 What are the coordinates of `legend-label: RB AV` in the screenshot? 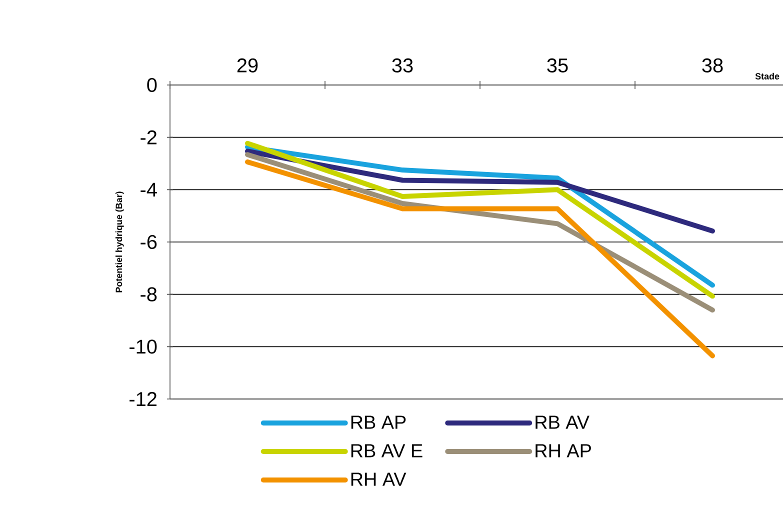 It's located at (563, 422).